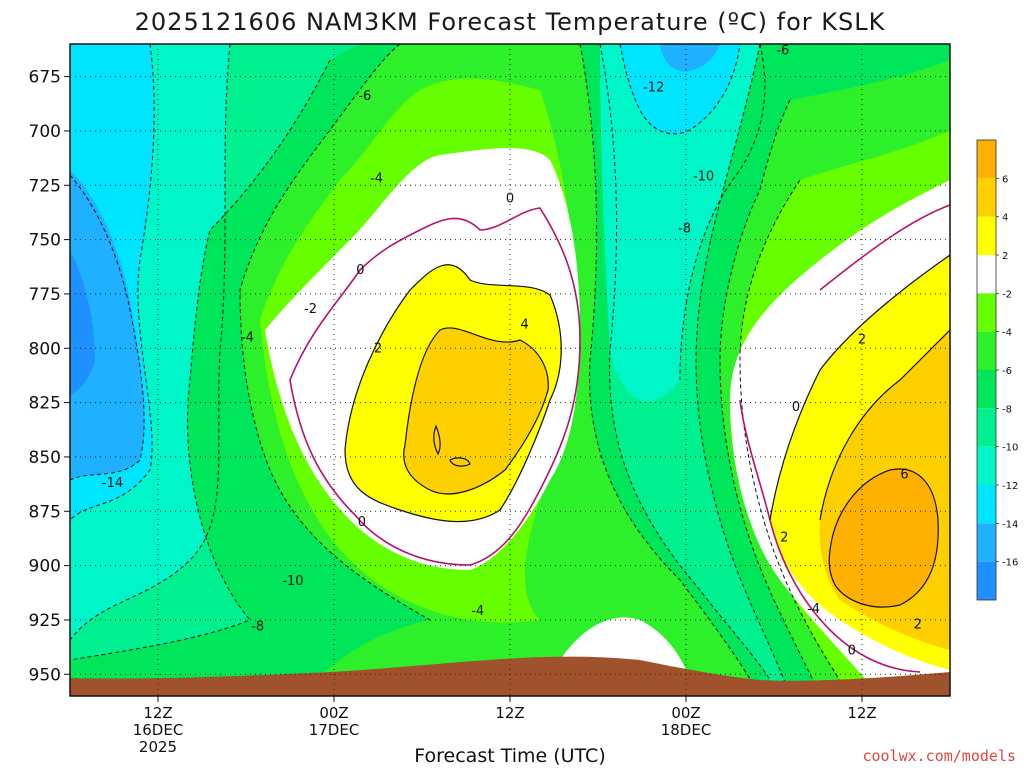 This screenshot has height=768, width=1024. I want to click on terrain, so click(510, 676).